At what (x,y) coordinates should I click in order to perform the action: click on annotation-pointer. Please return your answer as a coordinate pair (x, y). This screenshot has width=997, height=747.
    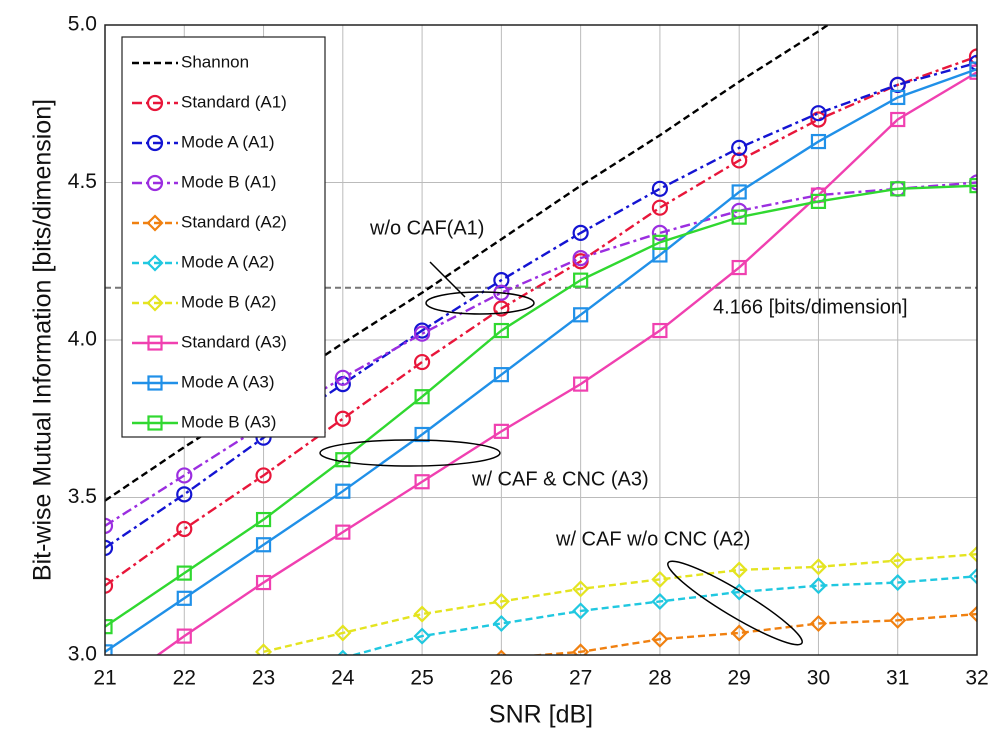
    Looking at the image, I should click on (447, 279).